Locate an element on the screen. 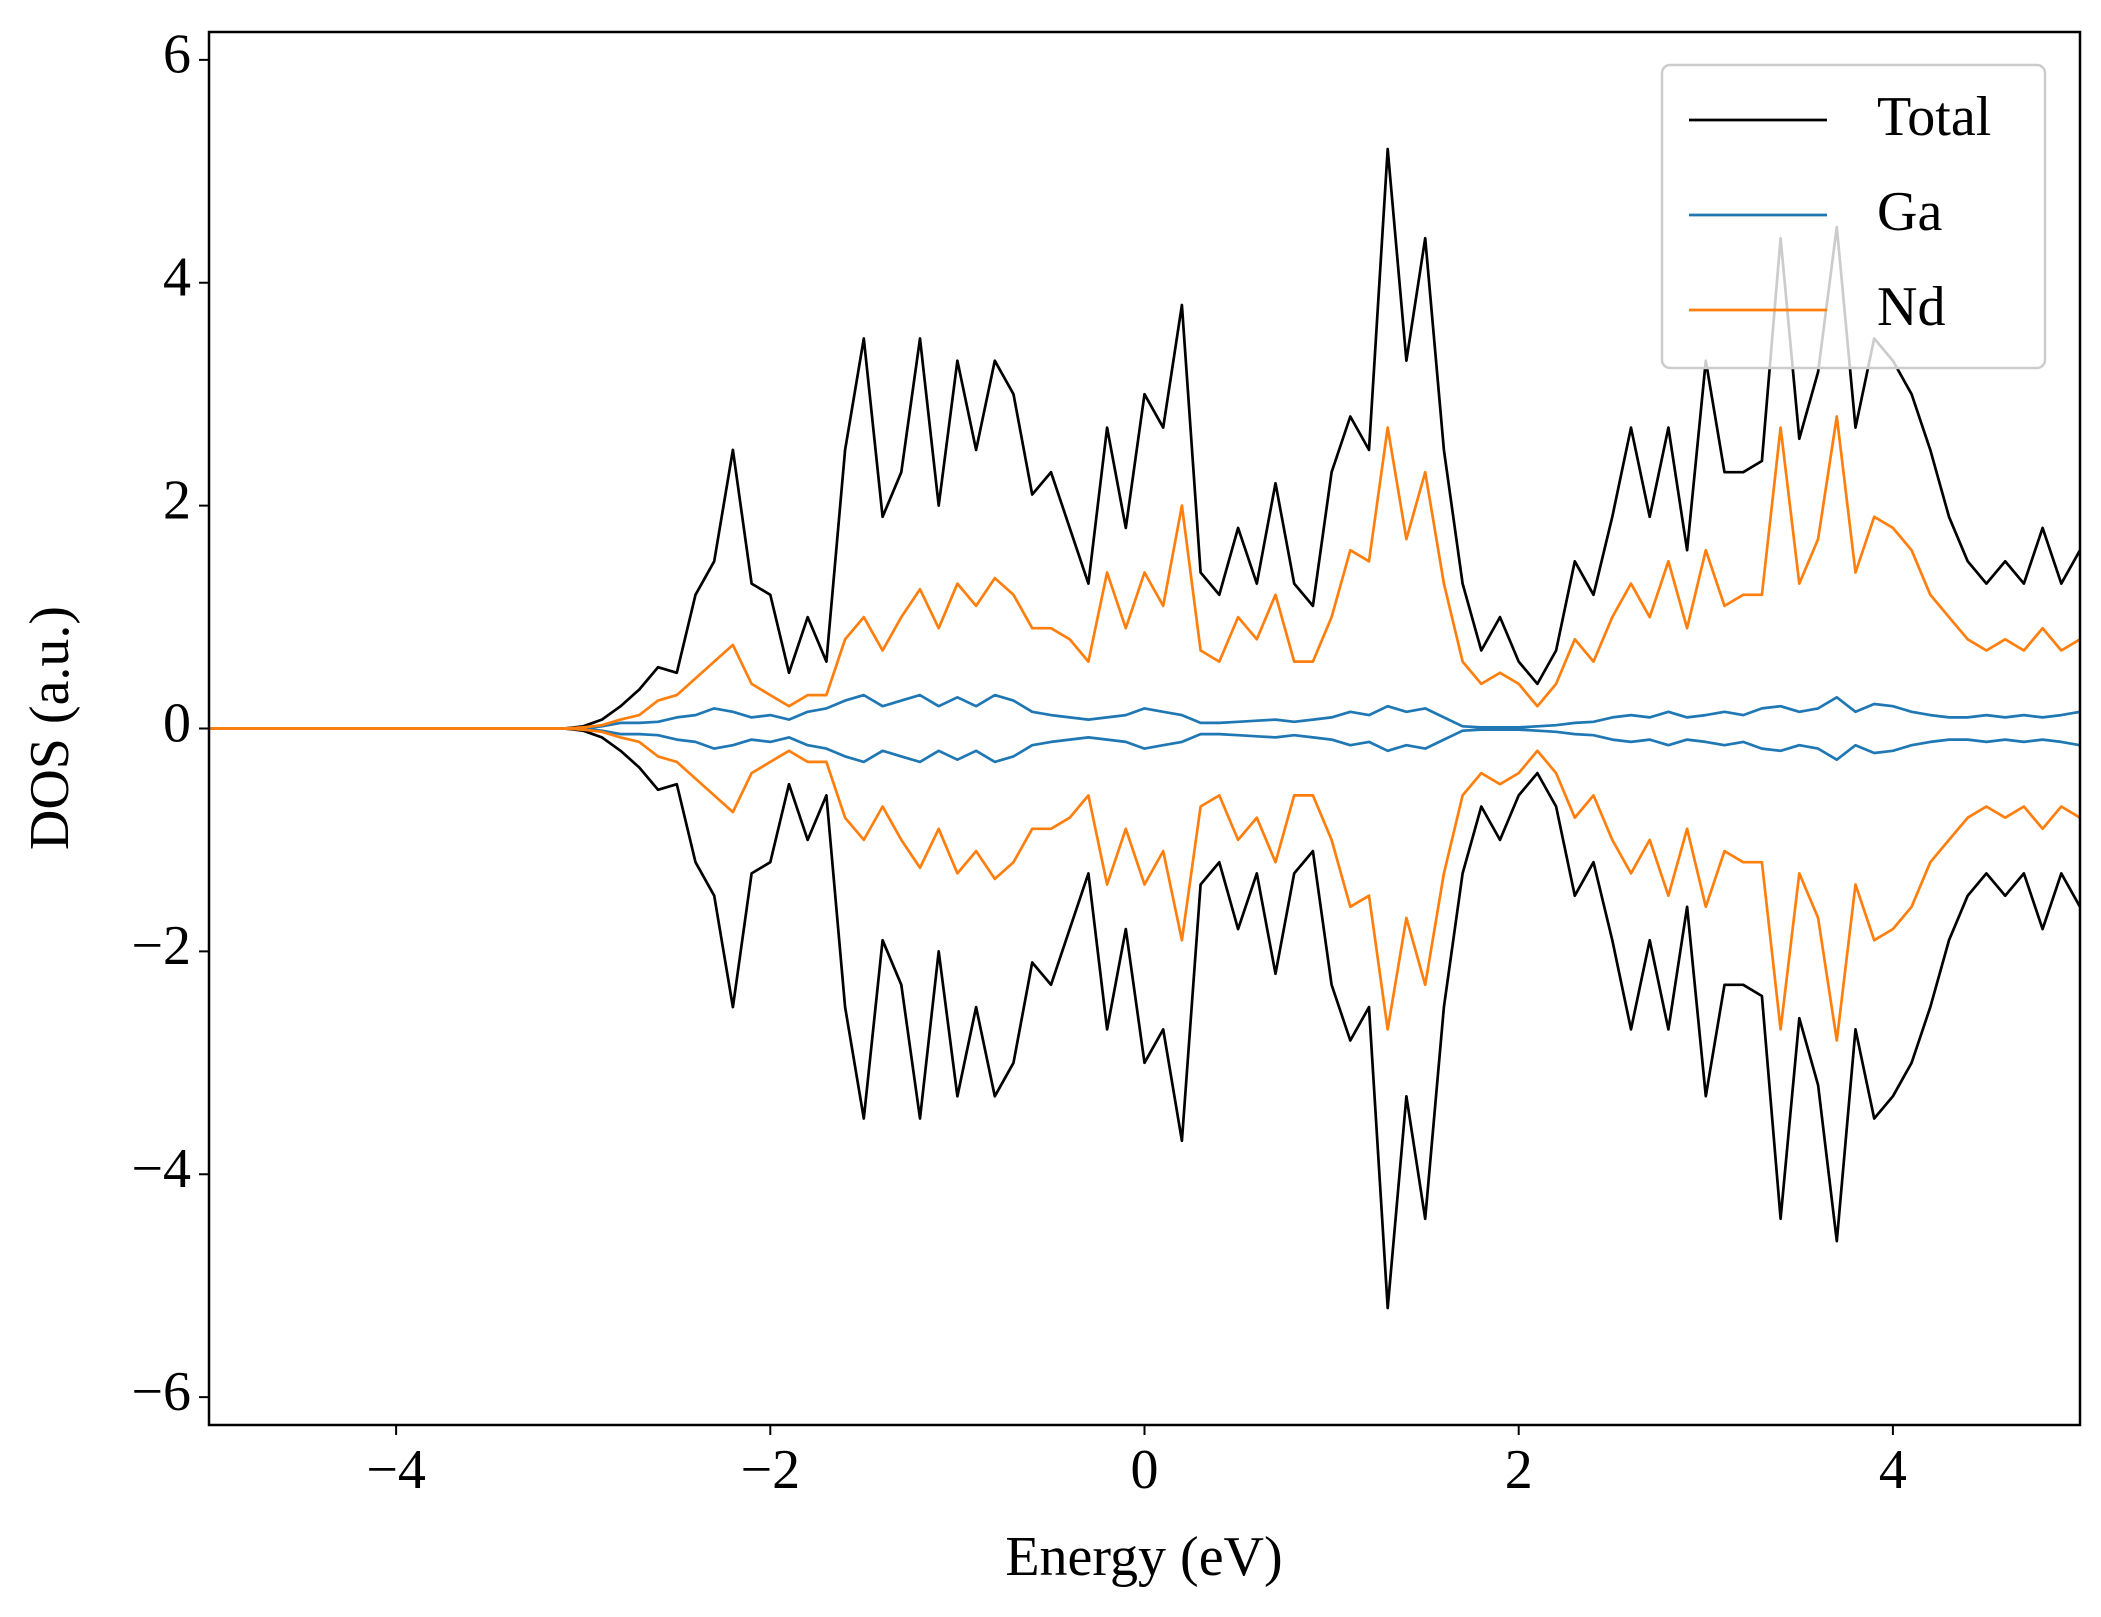 This screenshot has width=2101, height=1617. y-tick-label: −4 is located at coordinates (161, 1169).